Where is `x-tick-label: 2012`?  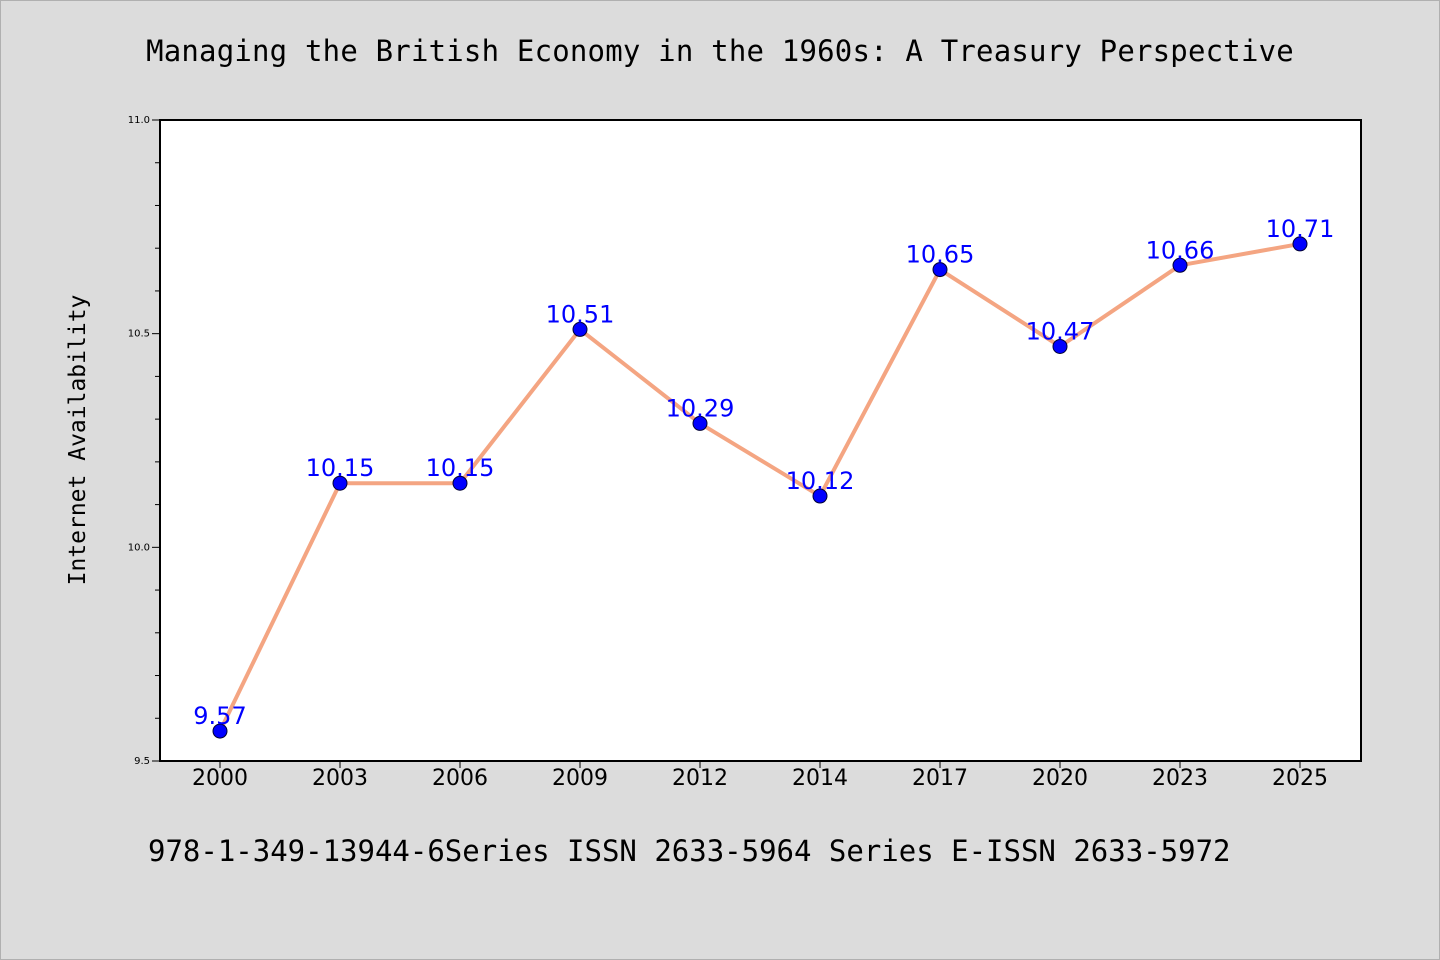 x-tick-label: 2012 is located at coordinates (700, 778).